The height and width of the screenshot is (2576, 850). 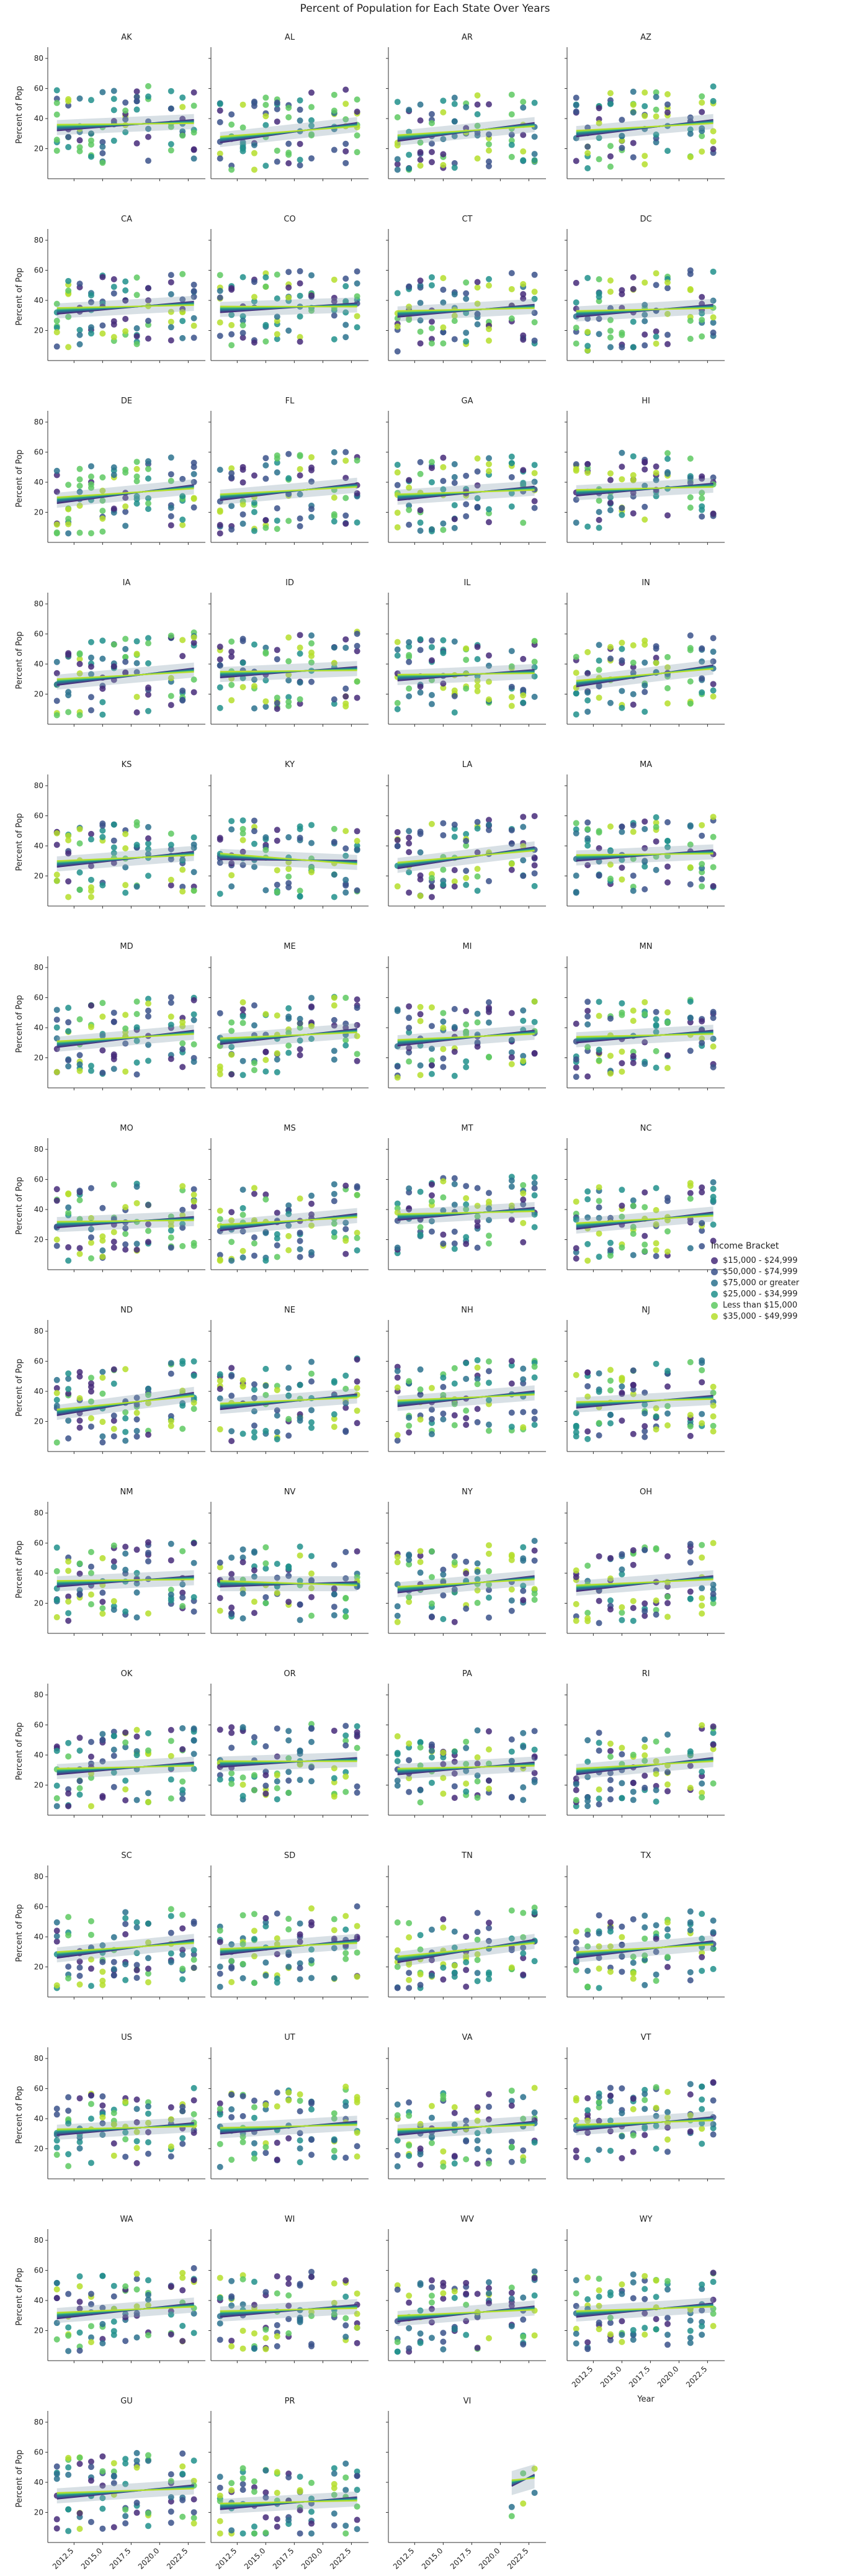 I want to click on y-tick-label: 80, so click(x=38, y=967).